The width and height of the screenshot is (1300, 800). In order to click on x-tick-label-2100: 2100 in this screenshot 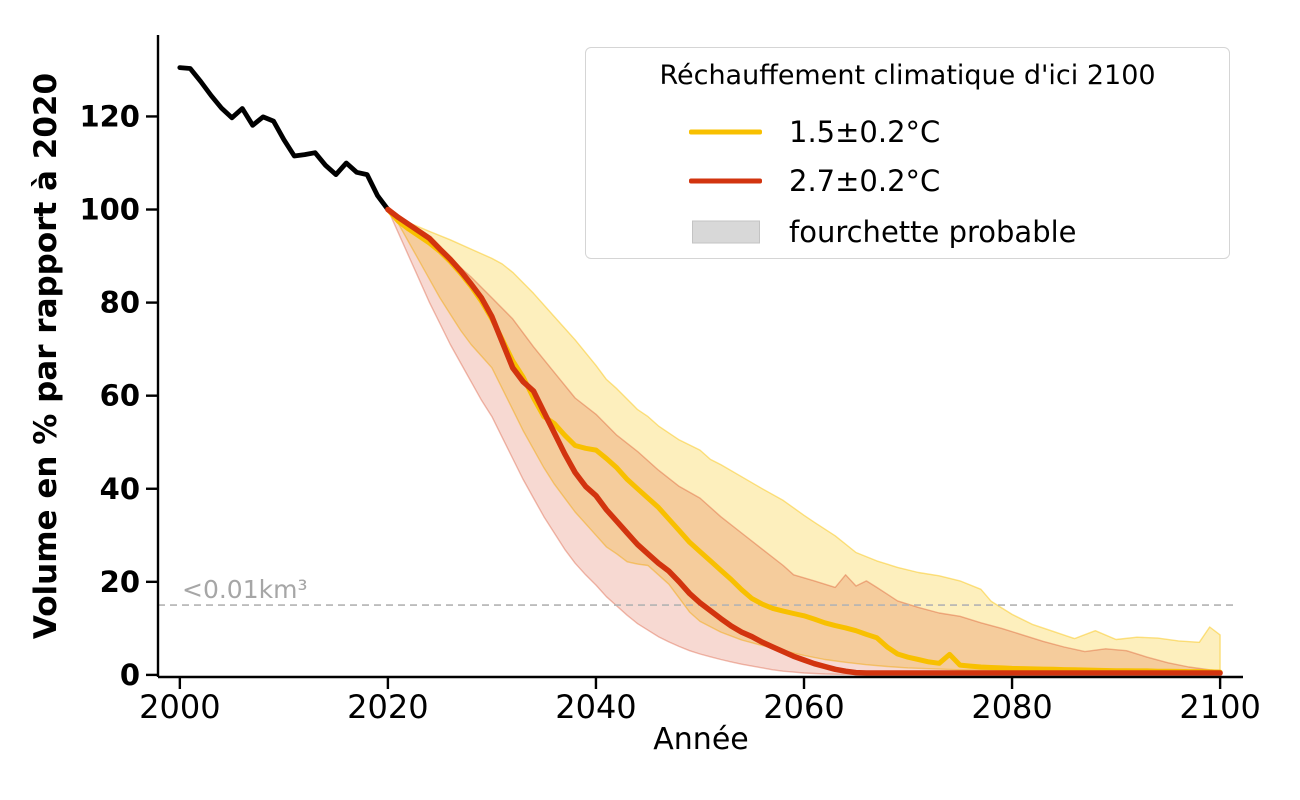, I will do `click(1219, 707)`.